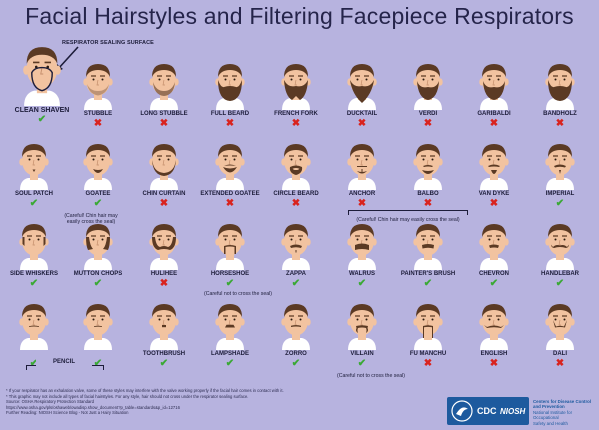  I want to click on dali-cell: DALI ✖, so click(560, 334).